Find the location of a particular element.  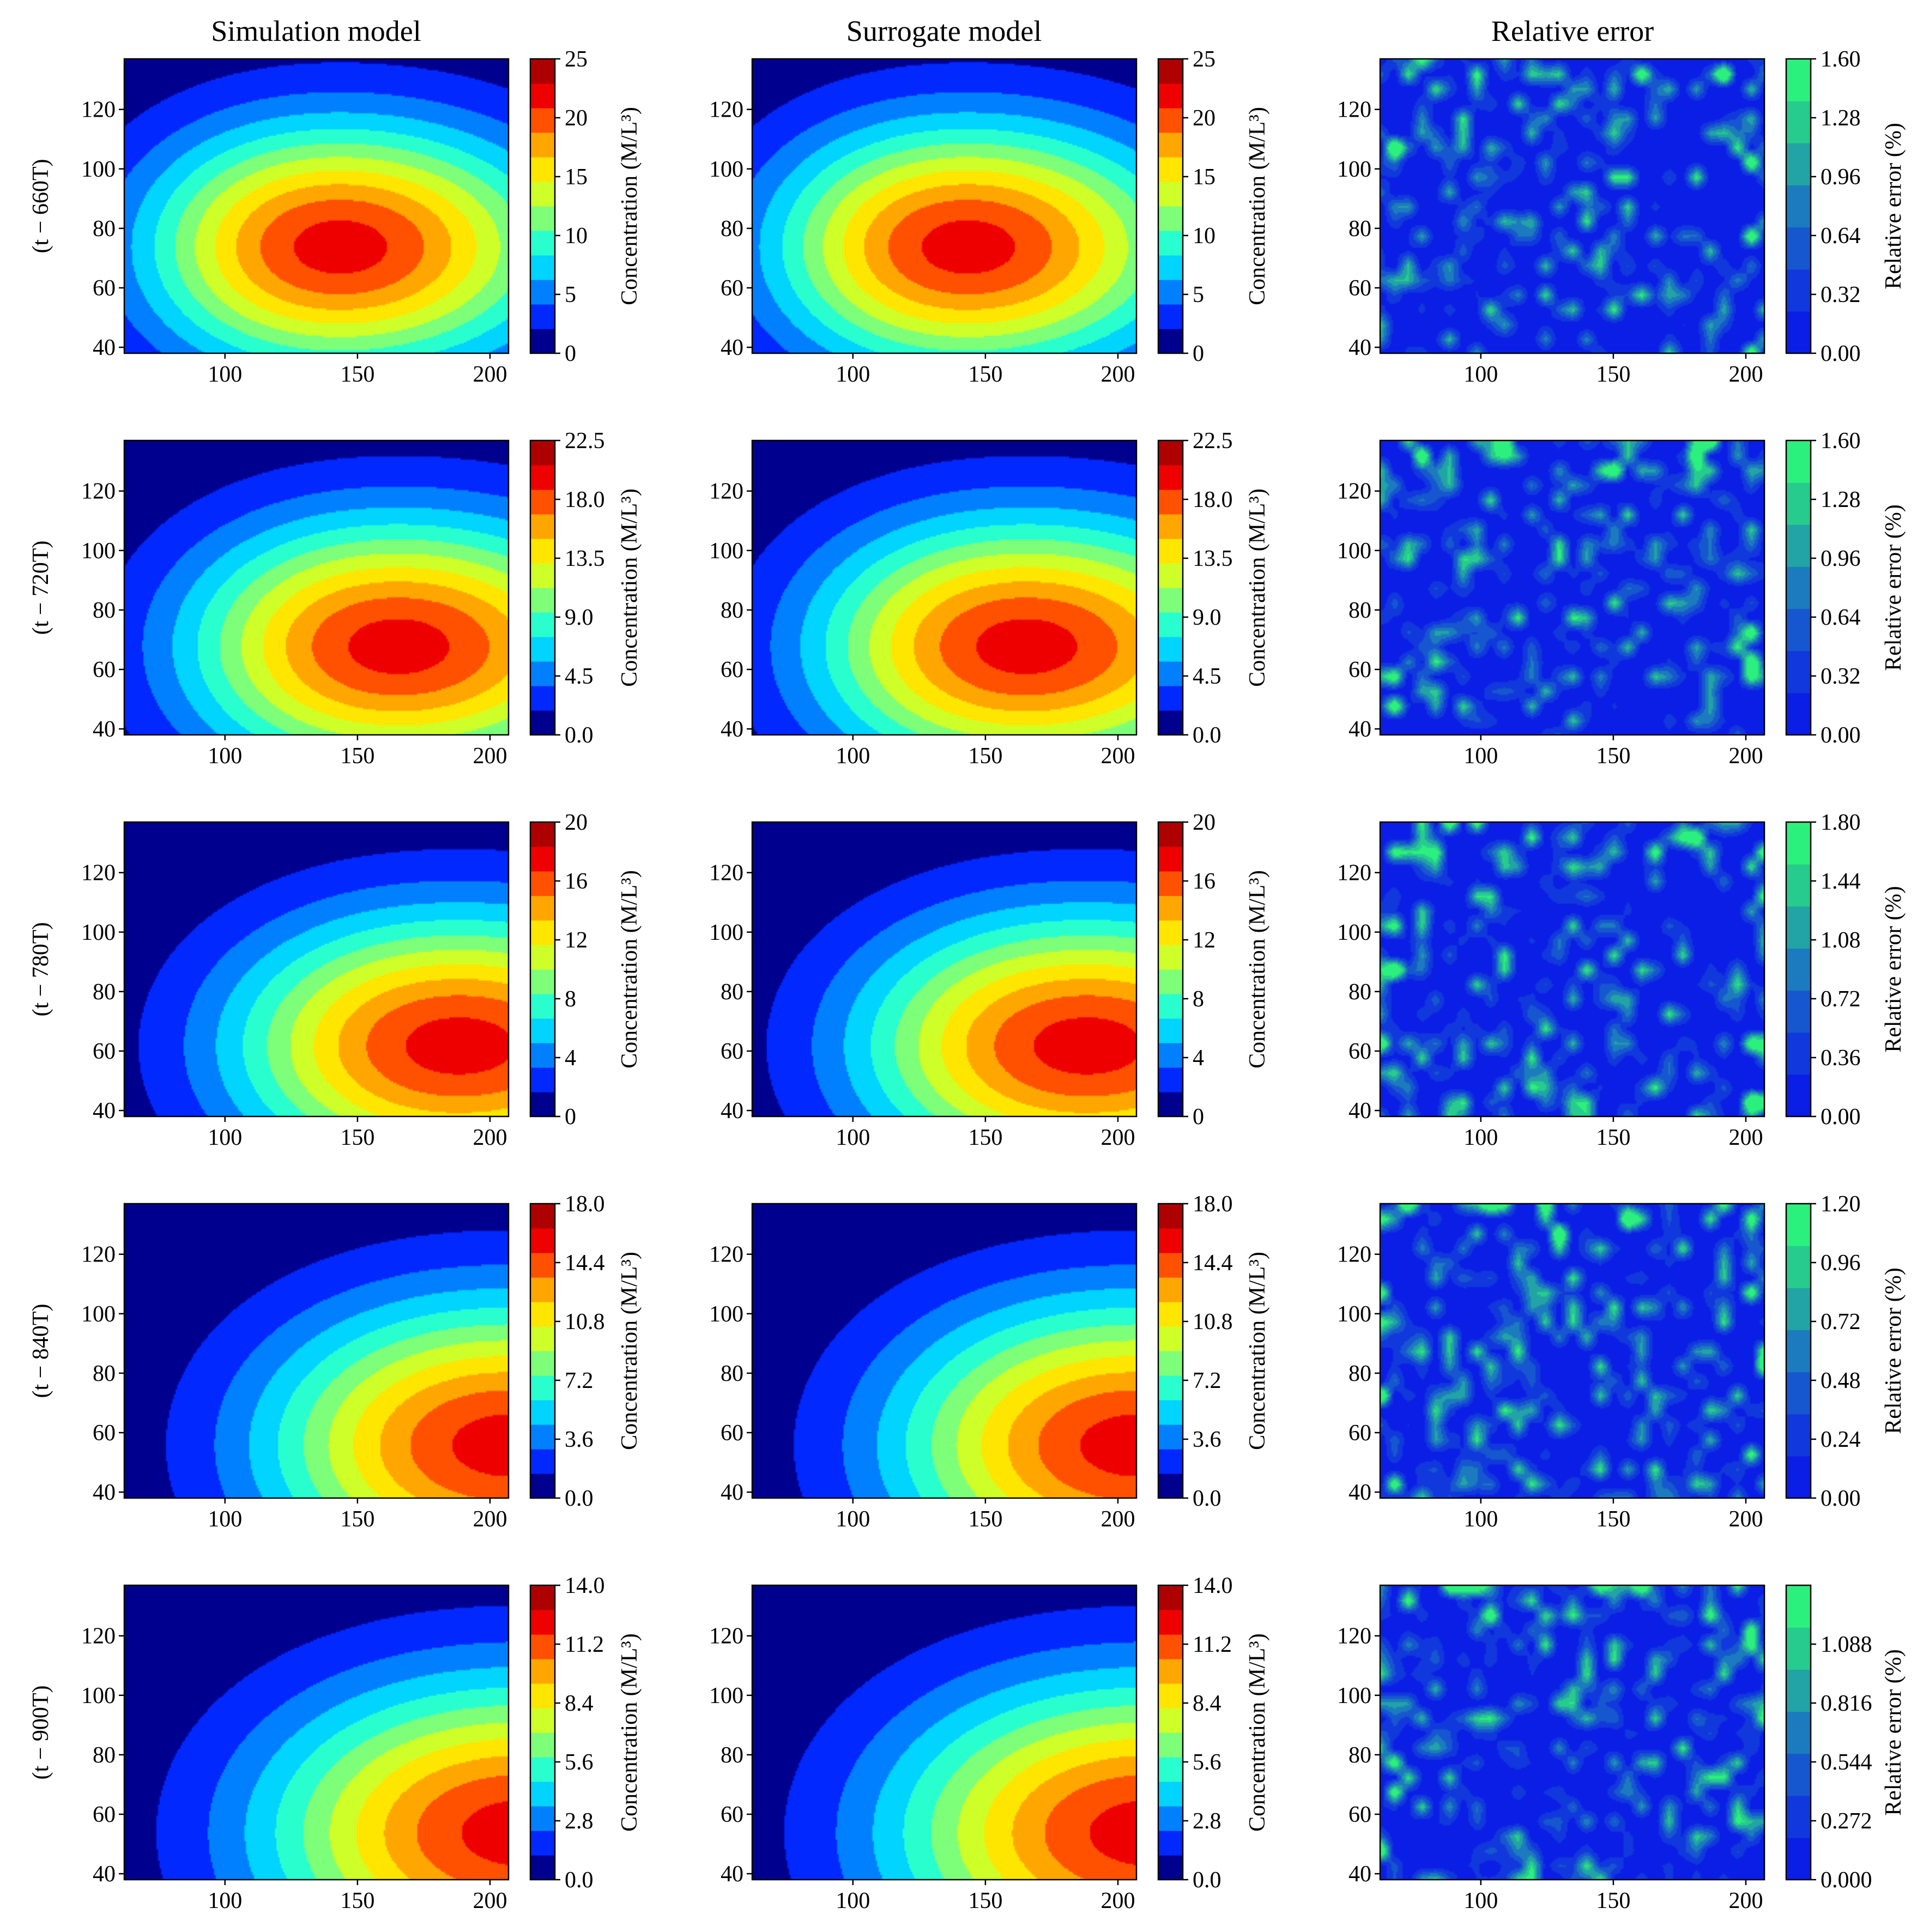

colorbar-tick-label: 0.24 is located at coordinates (1841, 1440).